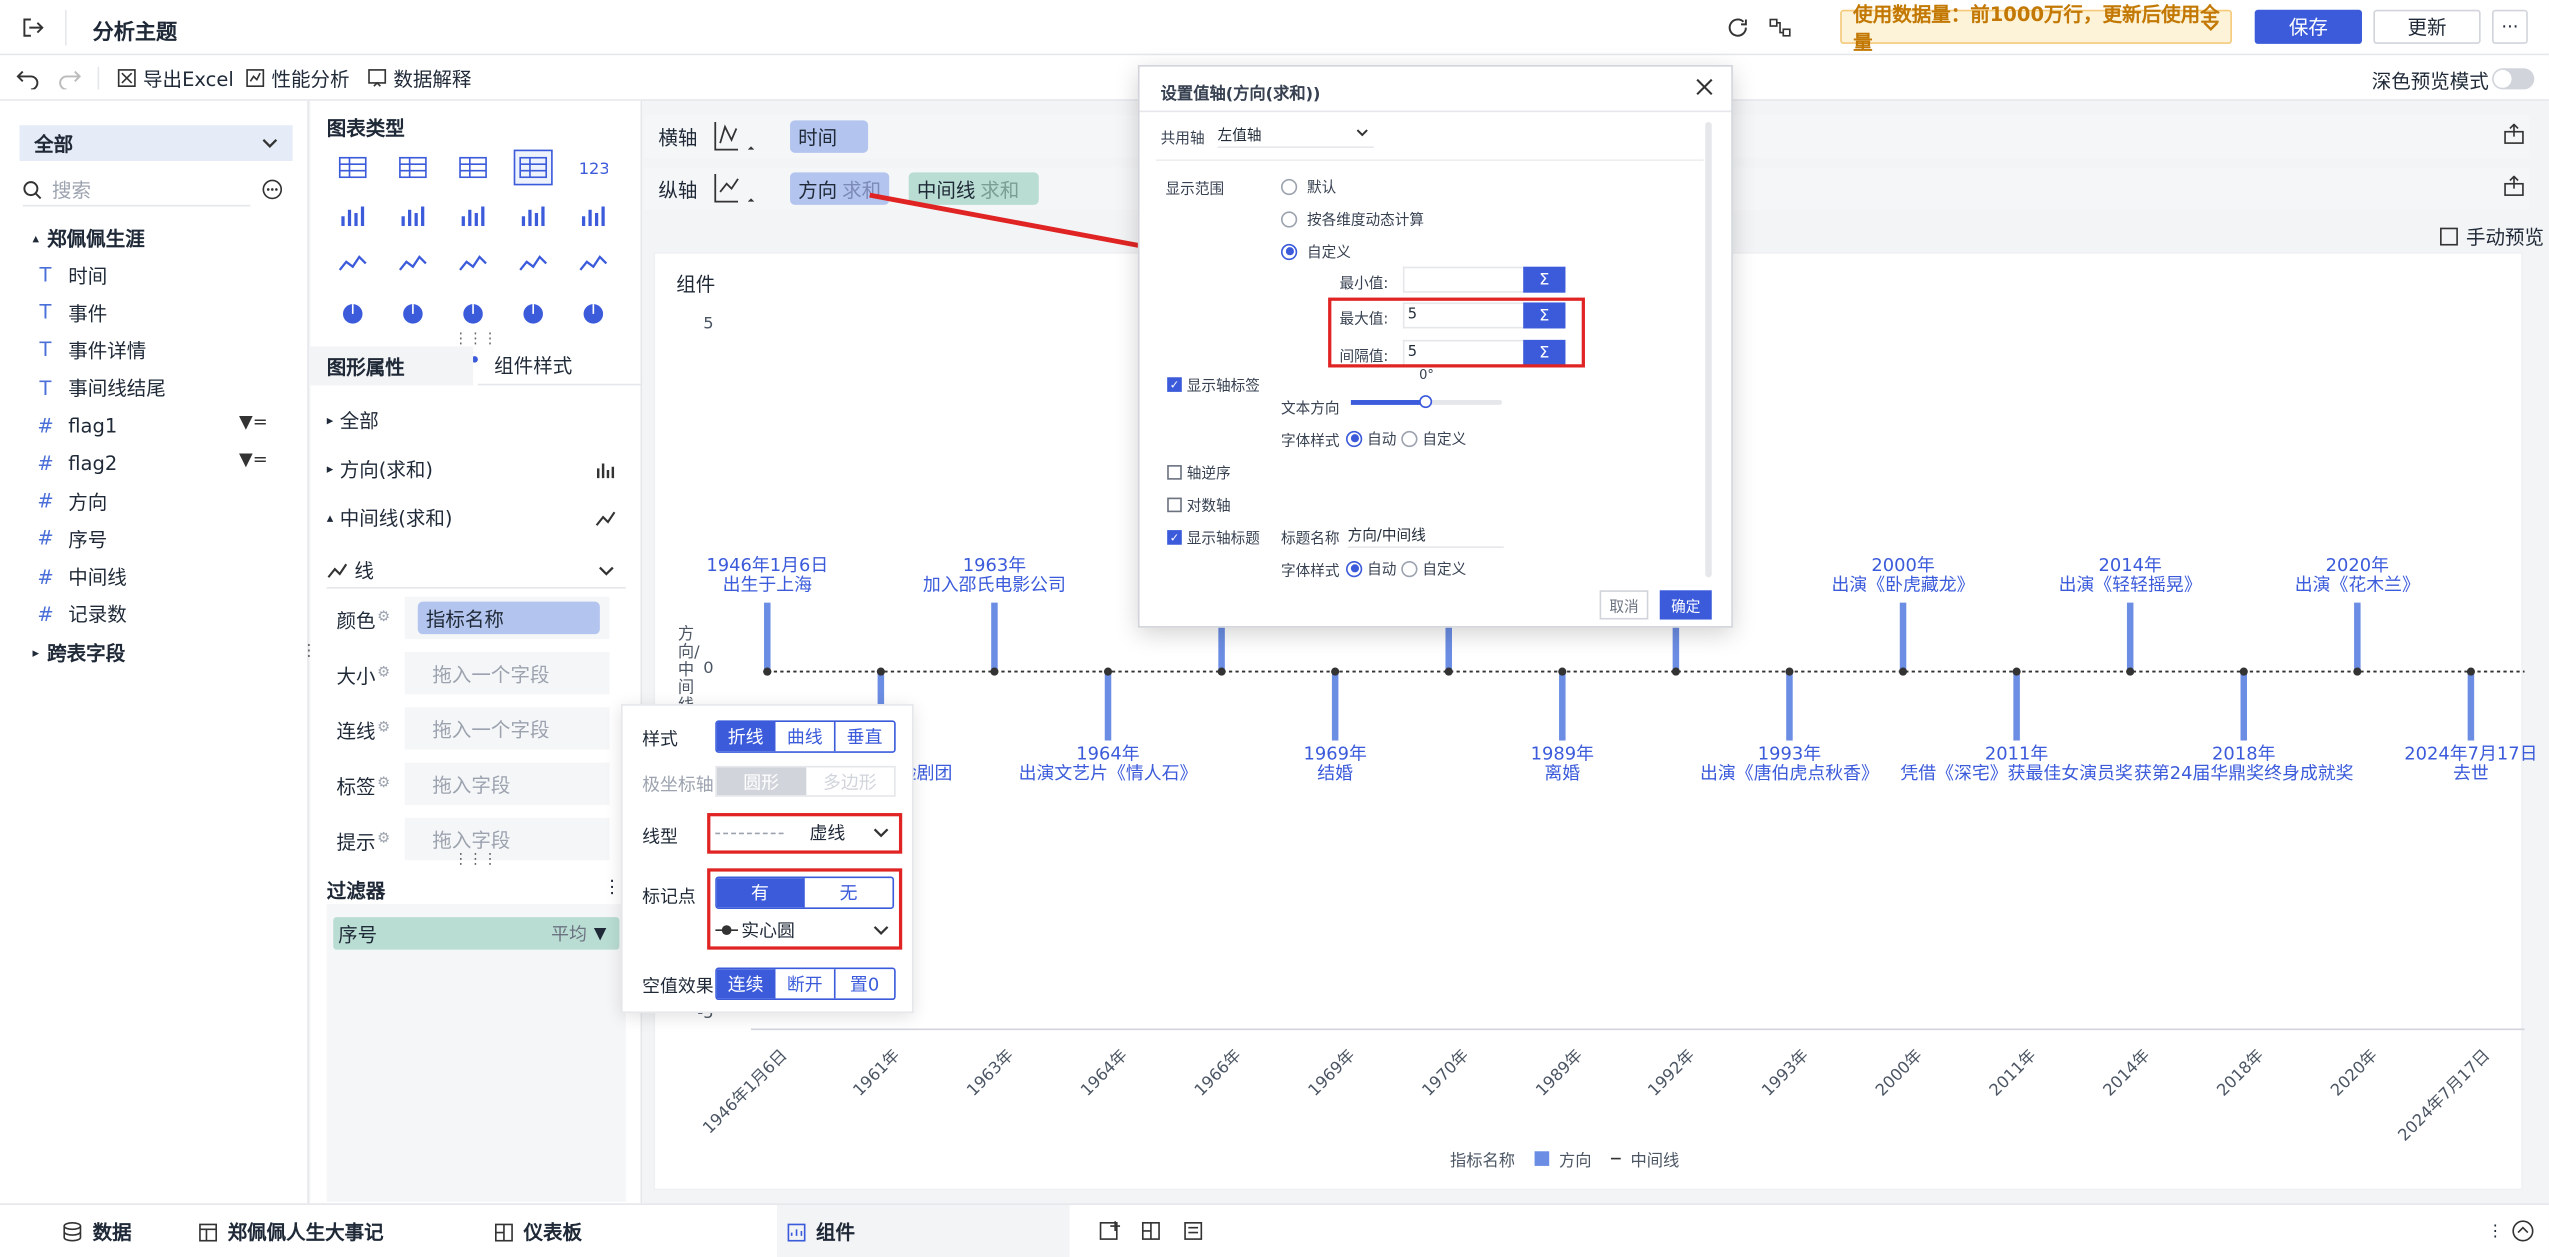 This screenshot has height=1257, width=2549. Describe the element at coordinates (476, 421) in the screenshot. I see `all-node: ▸ 全部` at that location.